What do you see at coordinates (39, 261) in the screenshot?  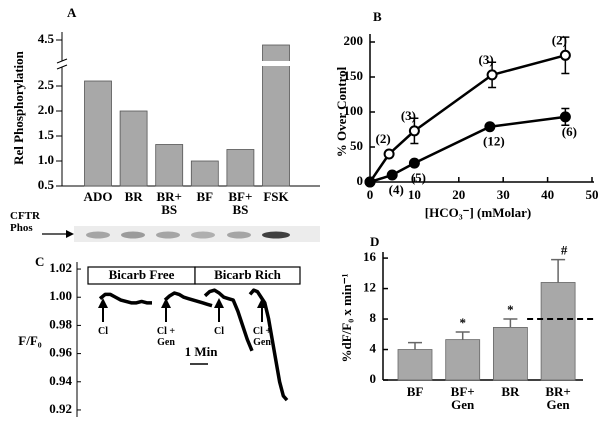 I see `panel-label: C` at bounding box center [39, 261].